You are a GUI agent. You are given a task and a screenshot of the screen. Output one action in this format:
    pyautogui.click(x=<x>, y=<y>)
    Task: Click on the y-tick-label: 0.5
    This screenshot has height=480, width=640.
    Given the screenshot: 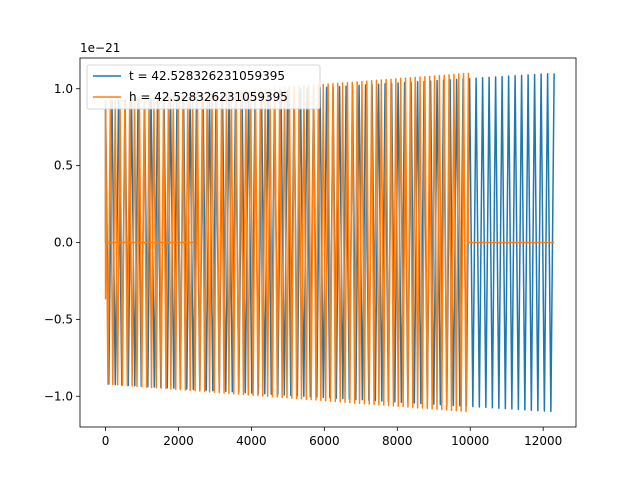 What is the action you would take?
    pyautogui.click(x=63, y=166)
    